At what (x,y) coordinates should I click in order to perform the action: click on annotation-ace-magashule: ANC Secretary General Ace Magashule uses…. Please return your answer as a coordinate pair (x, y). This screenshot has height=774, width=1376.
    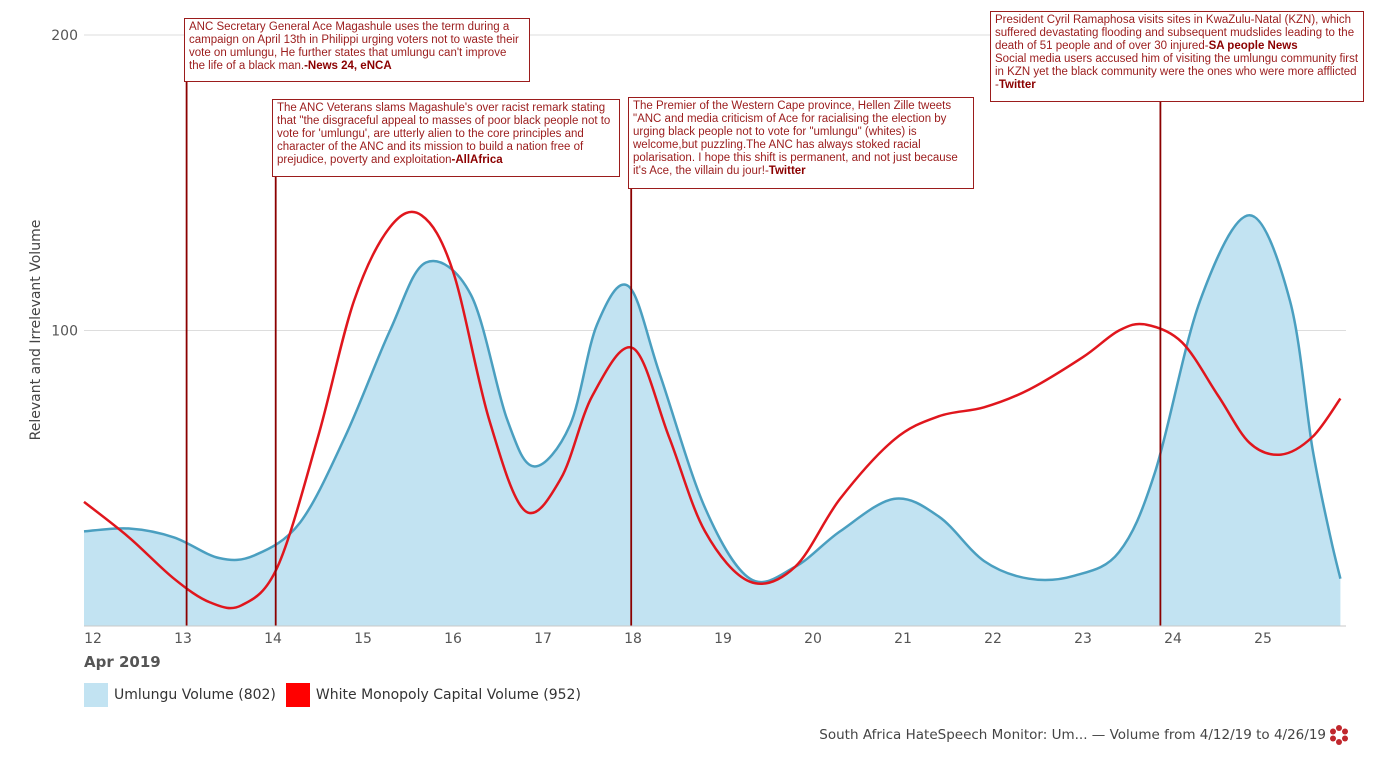
    Looking at the image, I should click on (357, 50).